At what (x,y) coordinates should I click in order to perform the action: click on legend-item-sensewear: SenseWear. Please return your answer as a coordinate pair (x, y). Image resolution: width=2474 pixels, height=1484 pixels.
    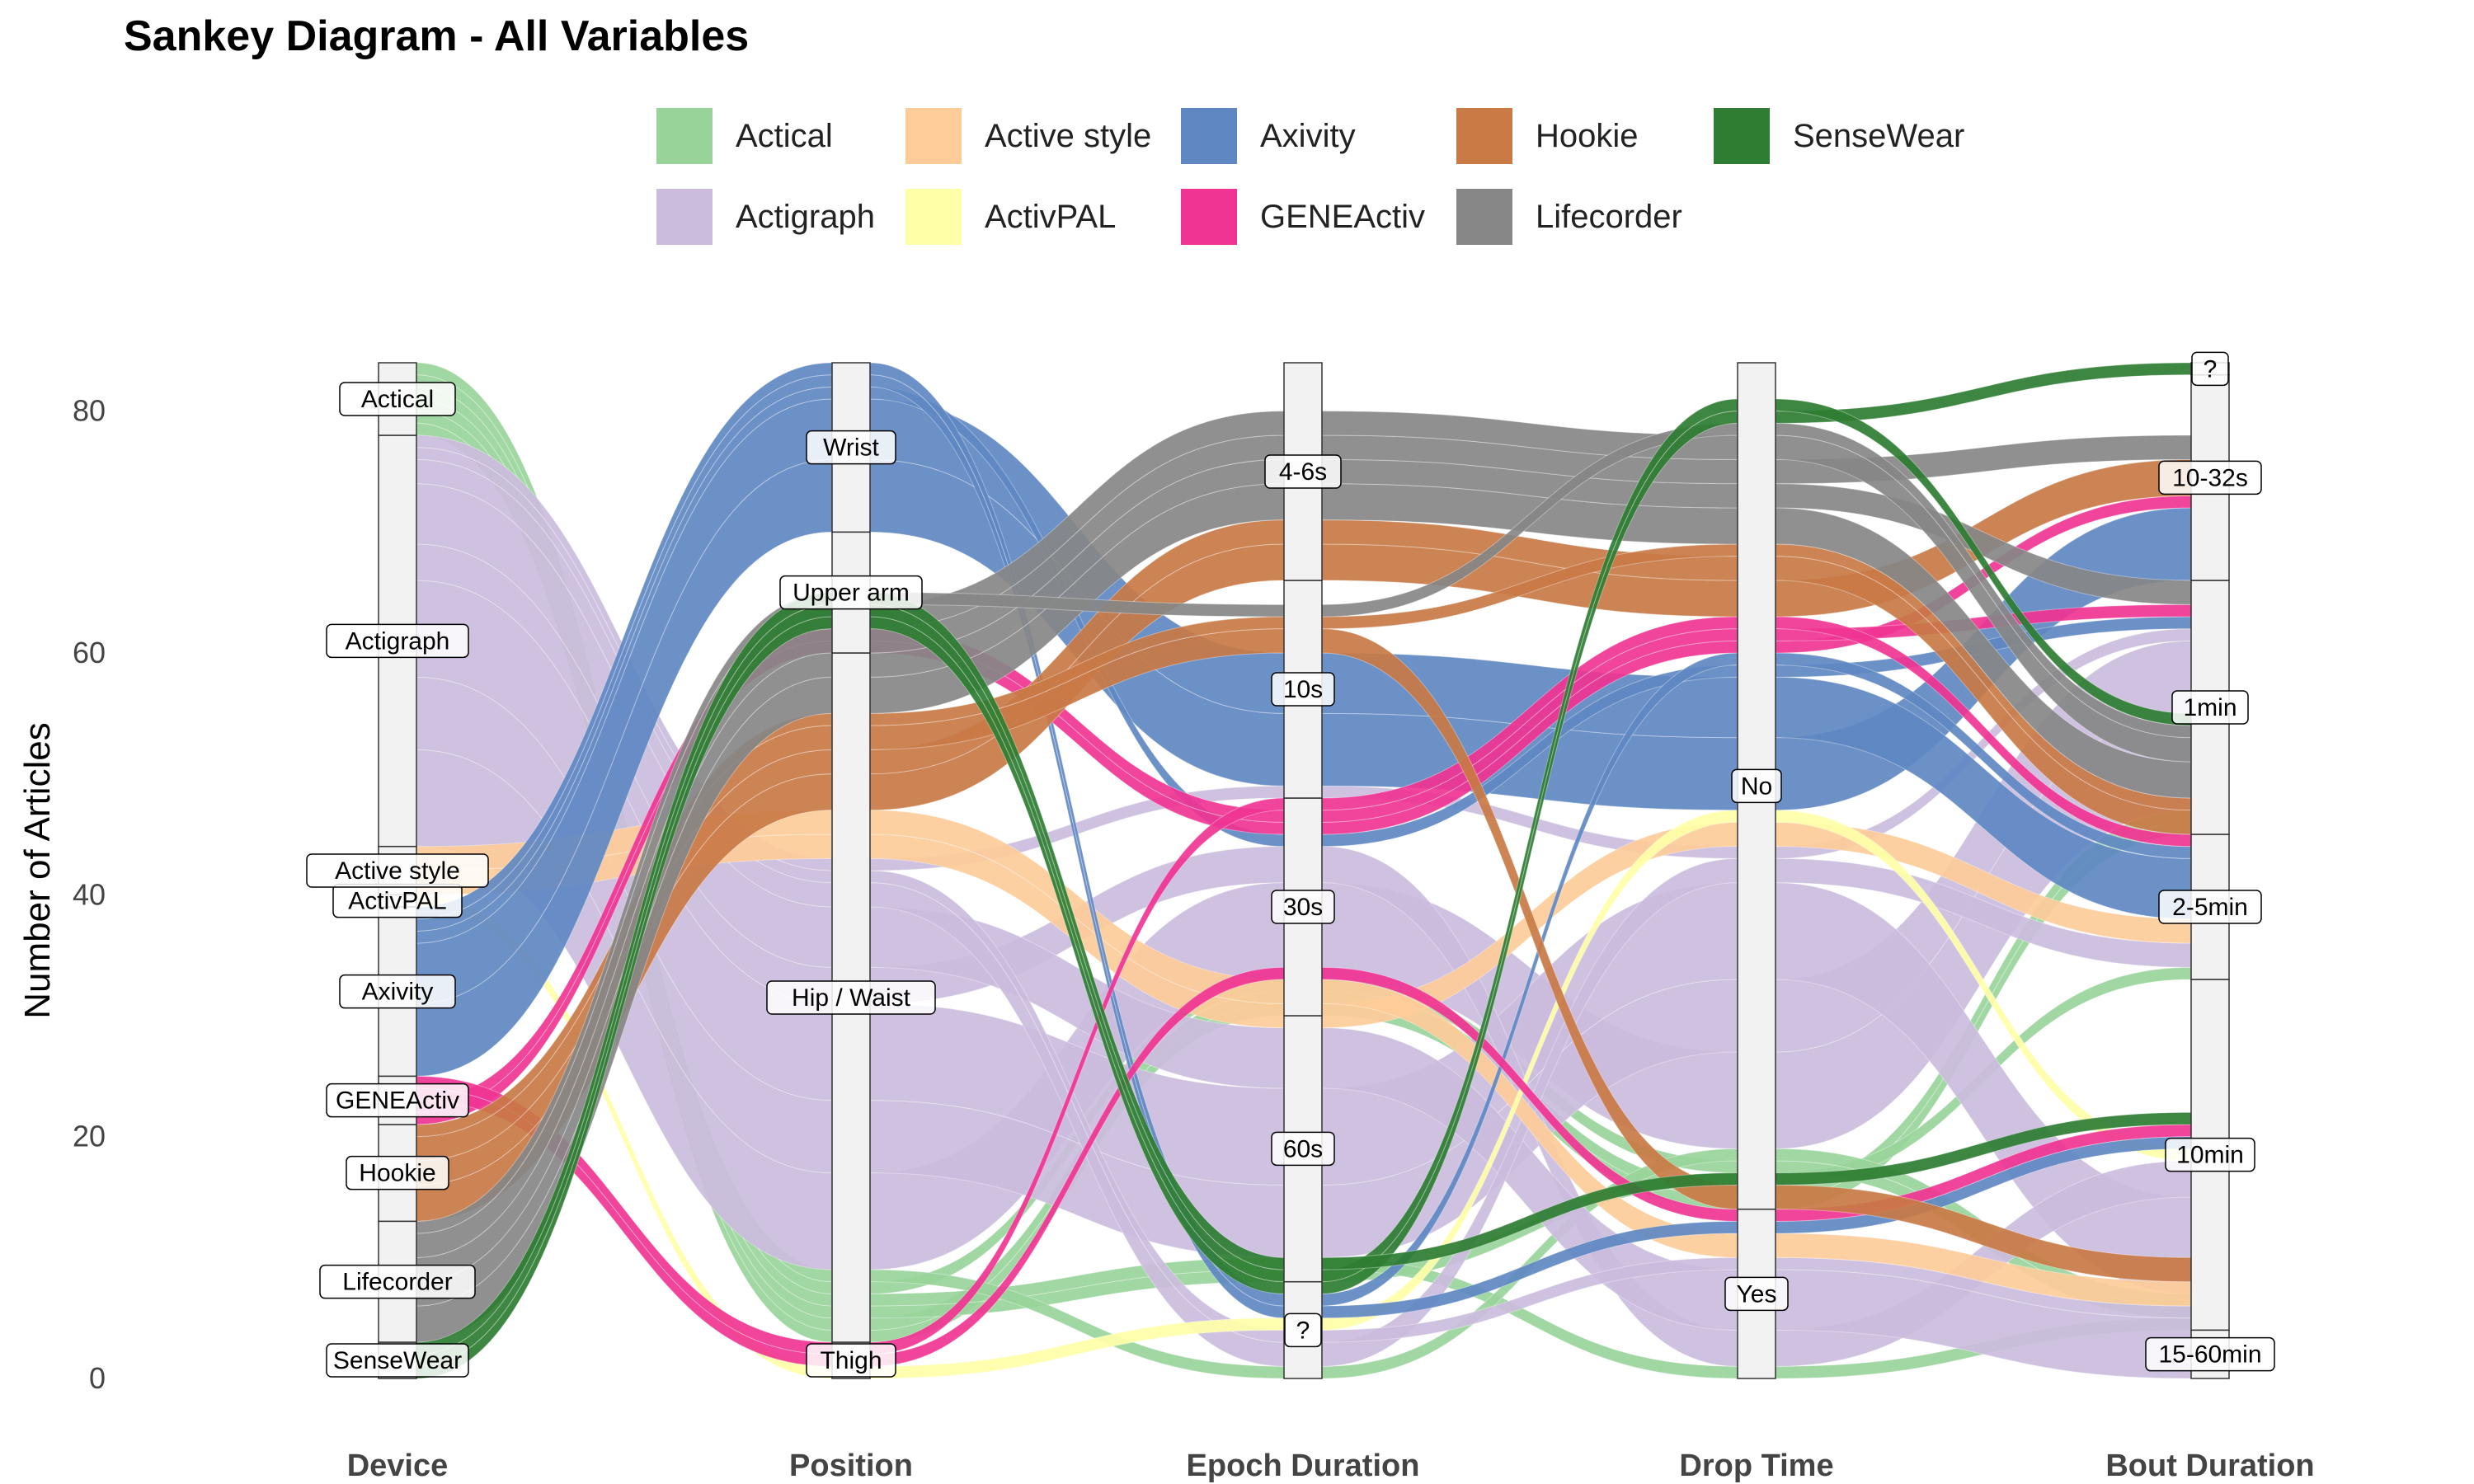
    Looking at the image, I should click on (1839, 136).